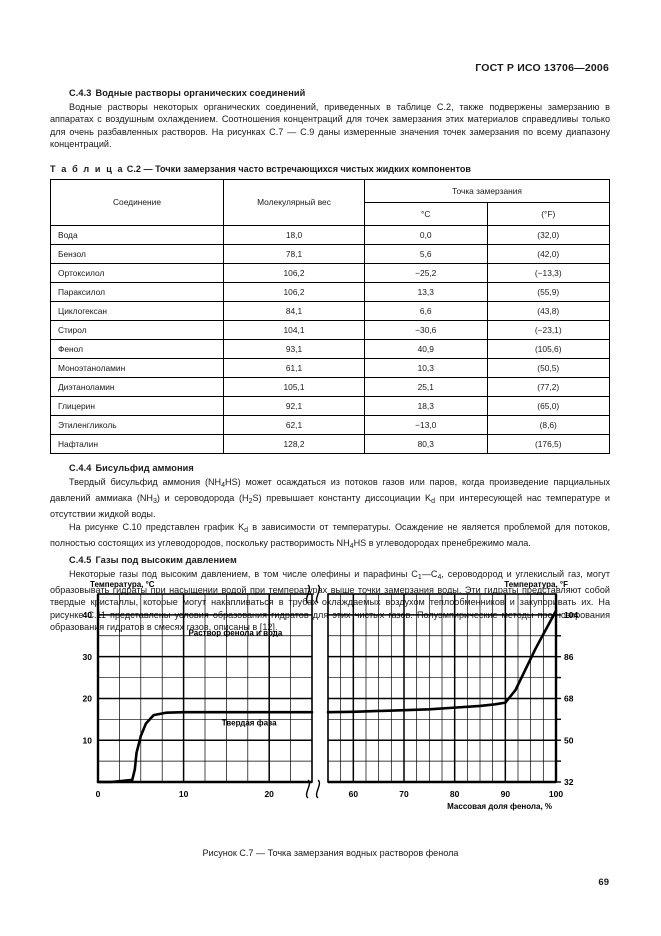 The height and width of the screenshot is (936, 661). Describe the element at coordinates (426, 310) in the screenshot. I see `cell-c: 6,6` at that location.